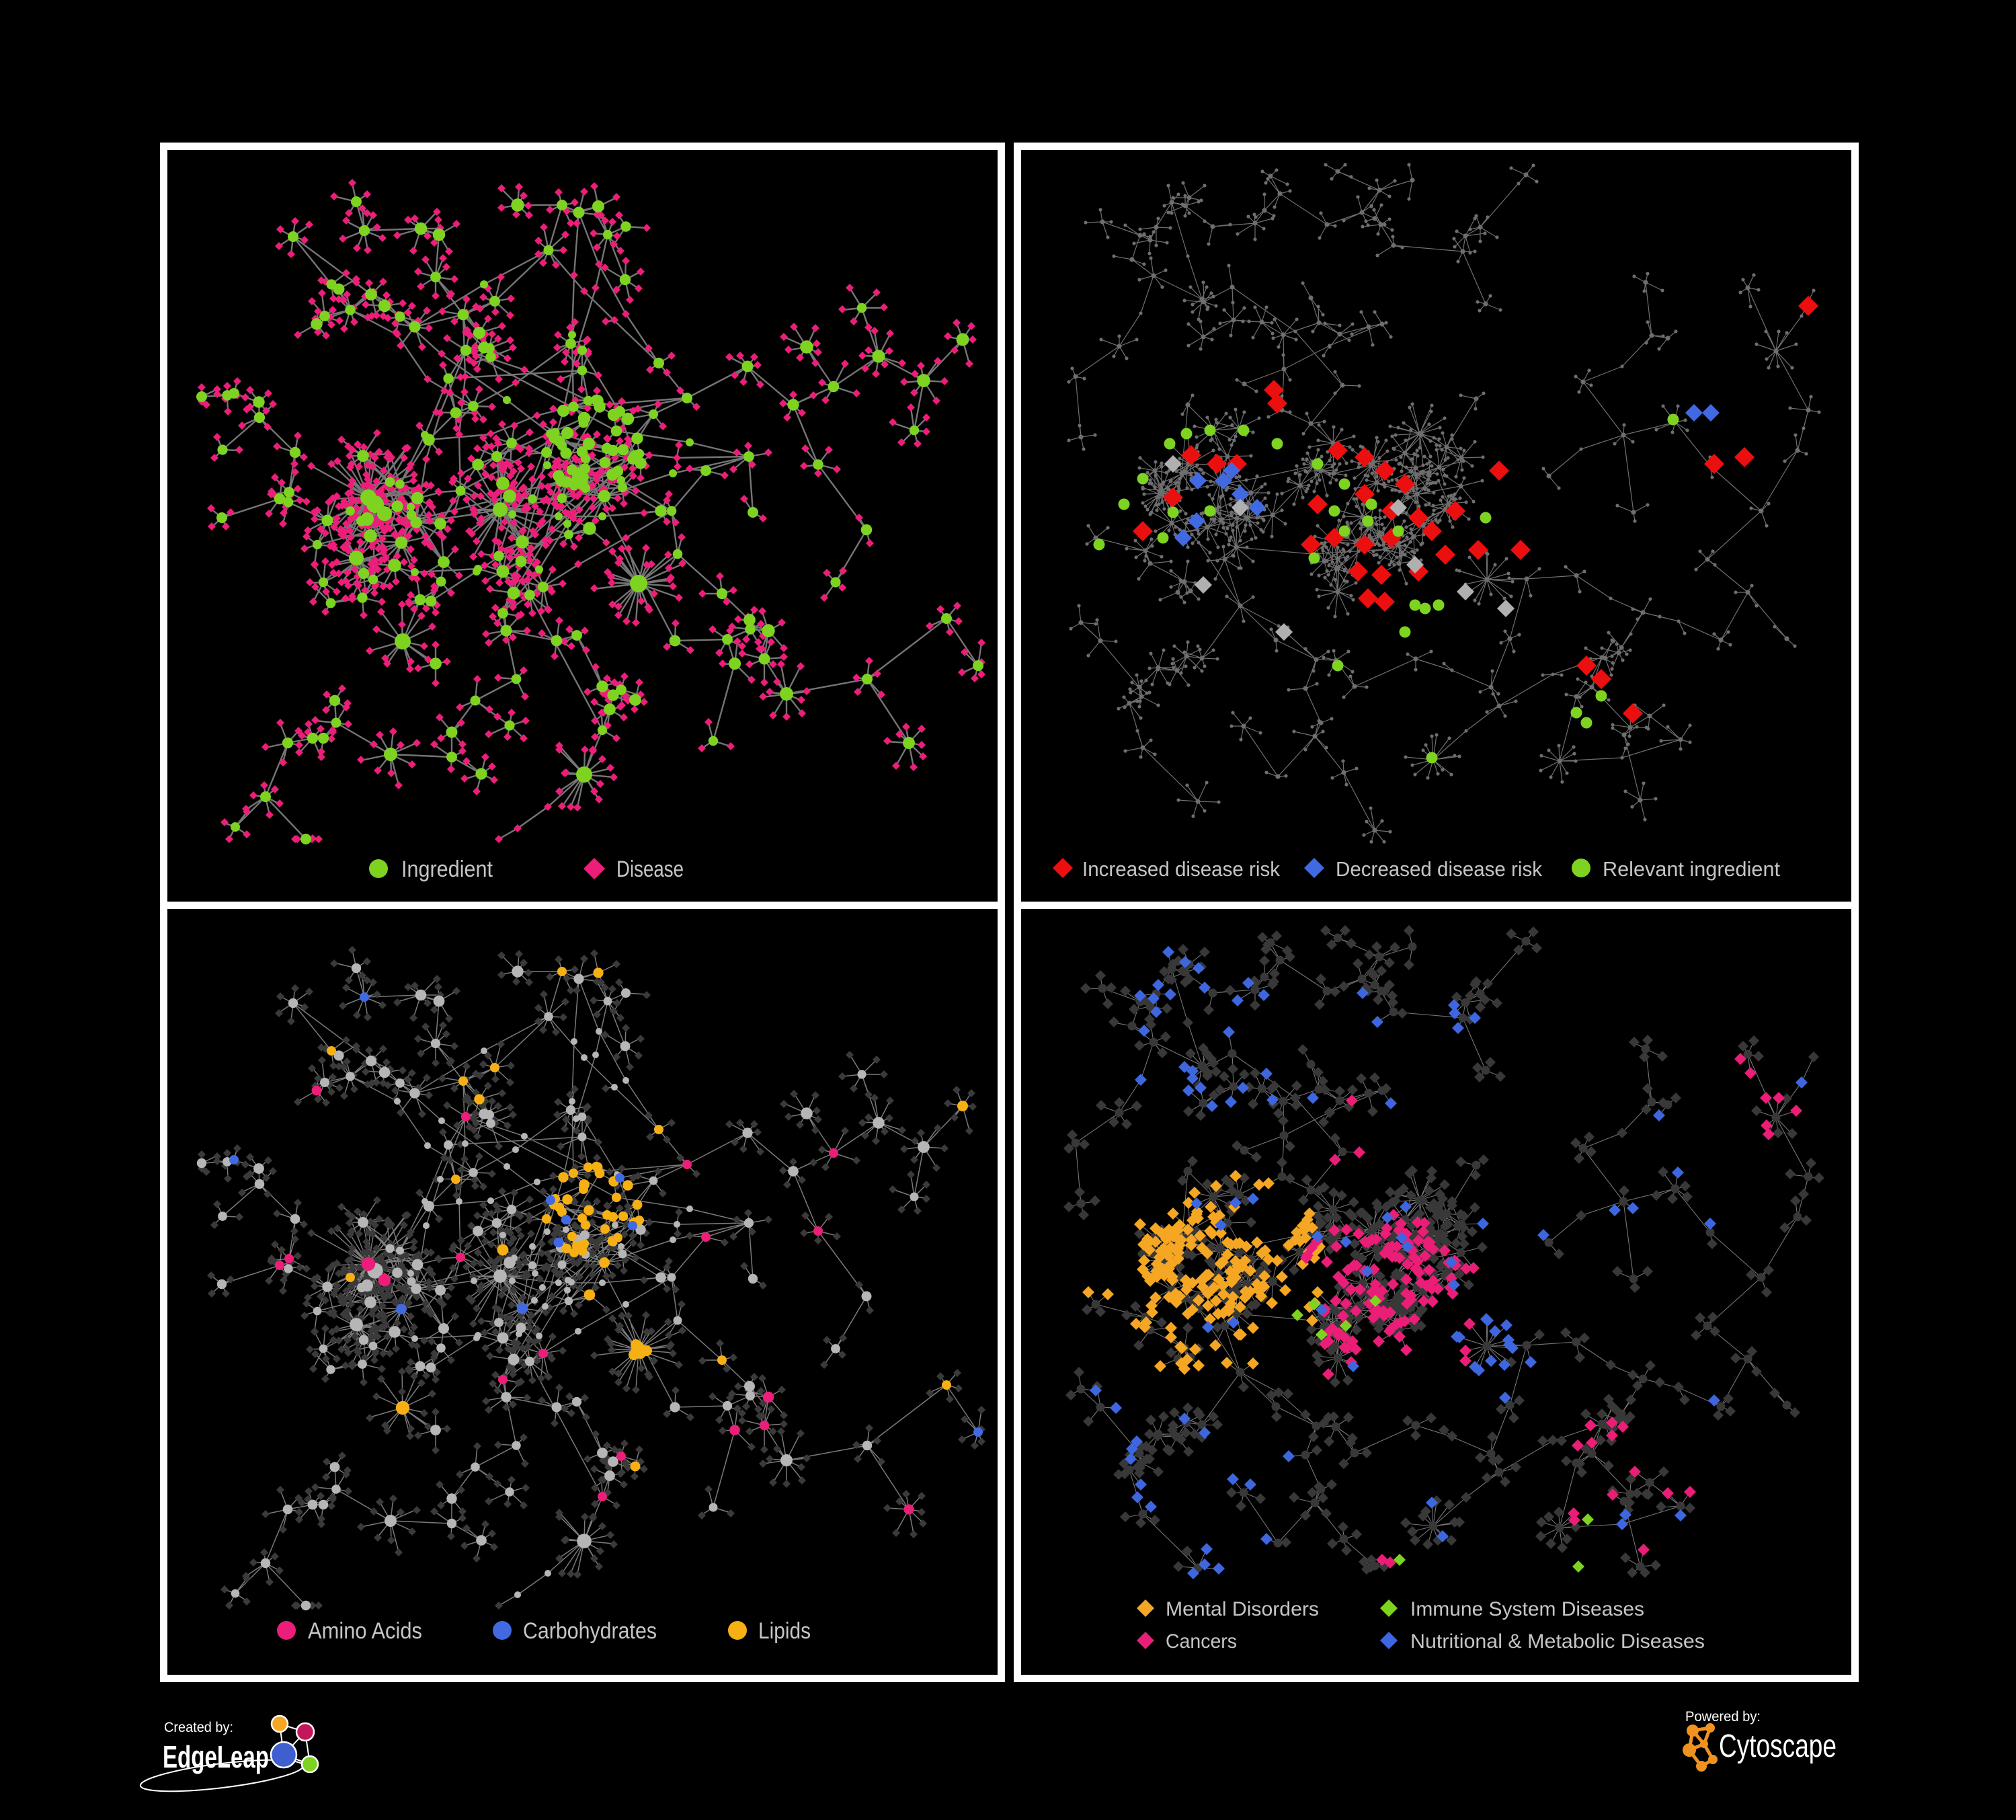 This screenshot has height=1820, width=2016. I want to click on svg-text: Immune System Diseases, so click(1527, 1609).